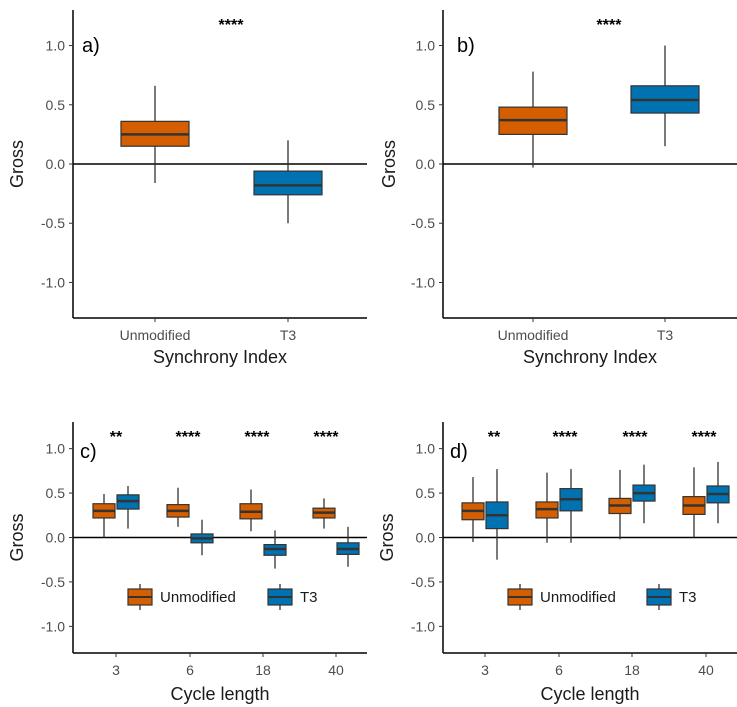 Image resolution: width=737 pixels, height=707 pixels. I want to click on panel-label: a), so click(91, 46).